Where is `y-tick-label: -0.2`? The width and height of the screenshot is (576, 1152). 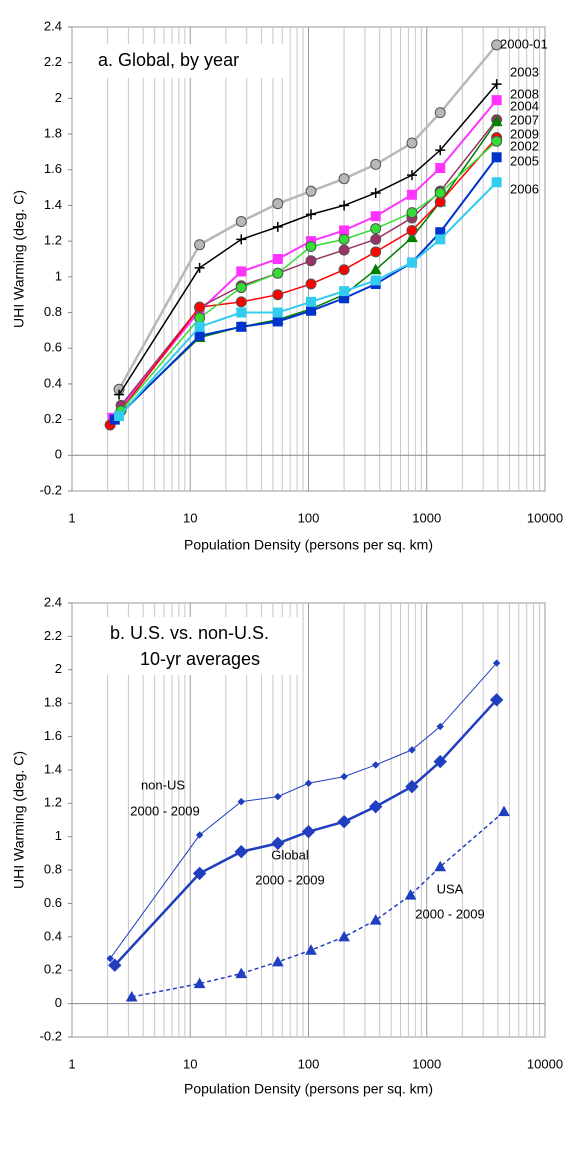
y-tick-label: -0.2 is located at coordinates (51, 1035).